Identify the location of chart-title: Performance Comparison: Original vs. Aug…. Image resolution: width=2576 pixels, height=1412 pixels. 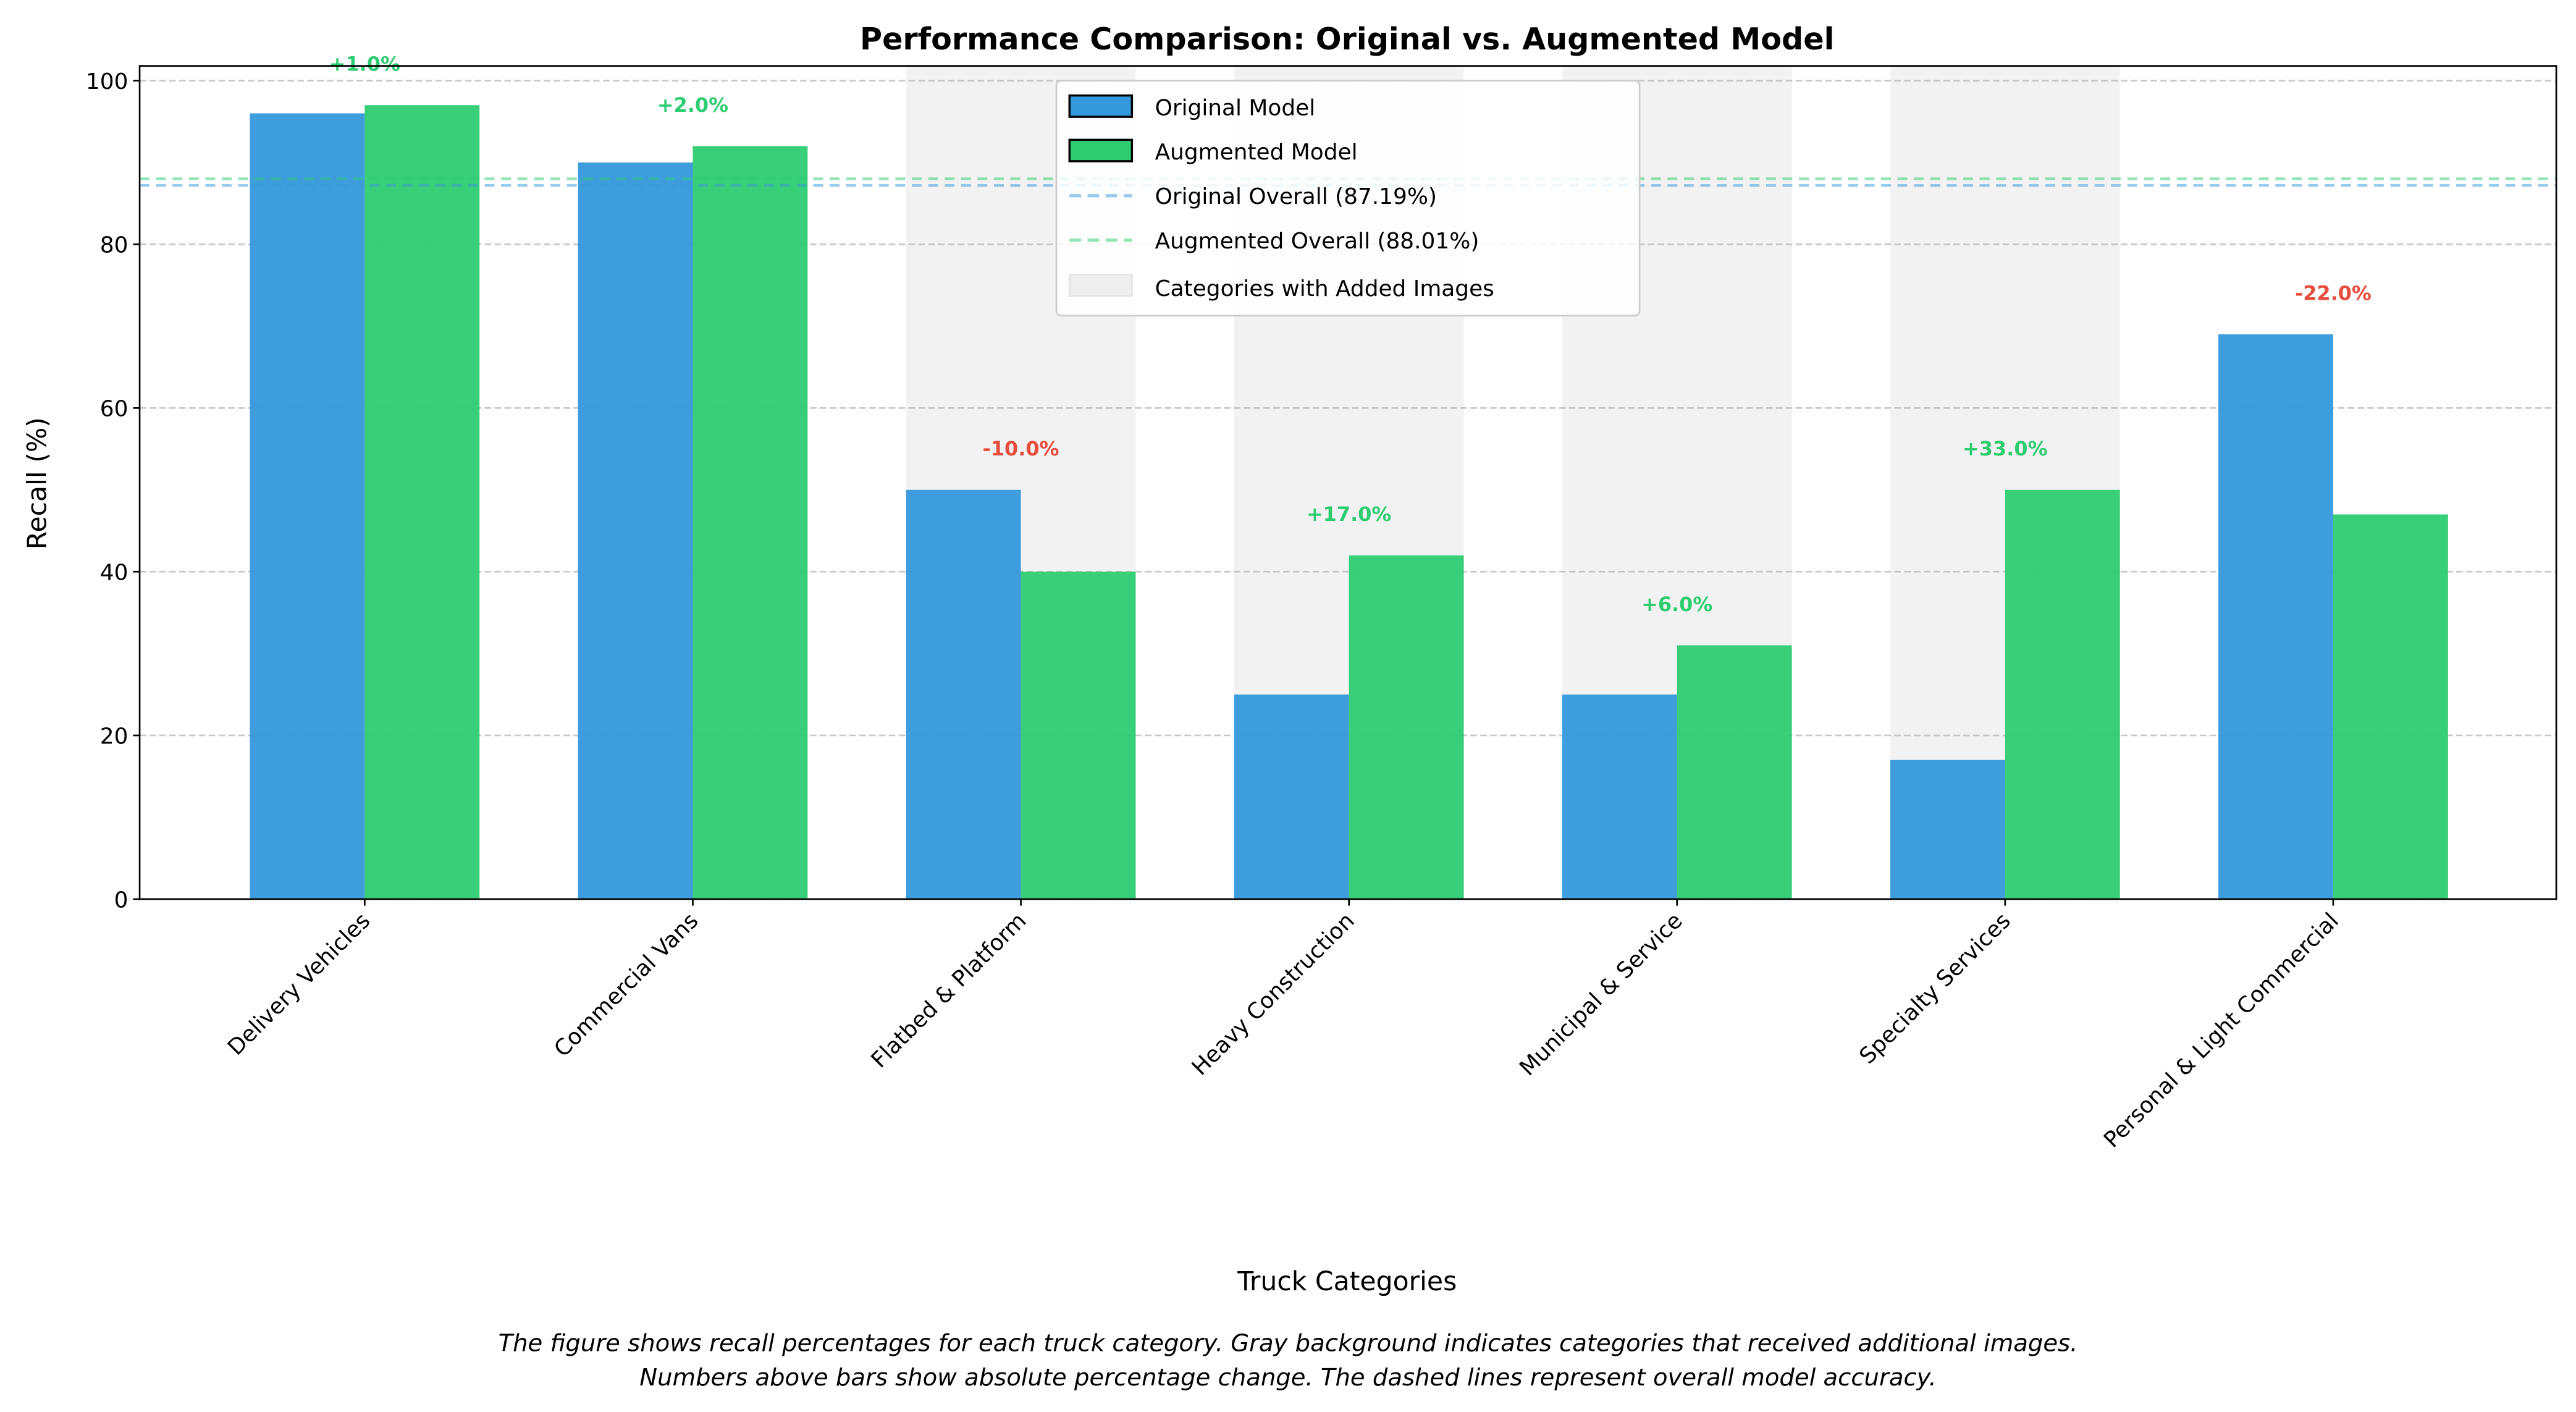
(1347, 39).